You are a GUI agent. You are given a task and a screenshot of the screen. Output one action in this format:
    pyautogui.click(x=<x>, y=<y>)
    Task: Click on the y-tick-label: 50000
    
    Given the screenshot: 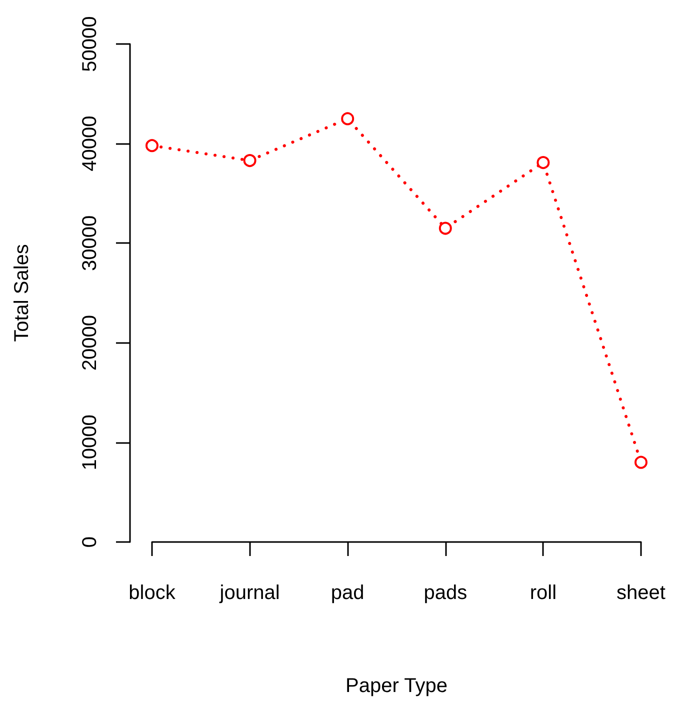 What is the action you would take?
    pyautogui.click(x=90, y=44)
    